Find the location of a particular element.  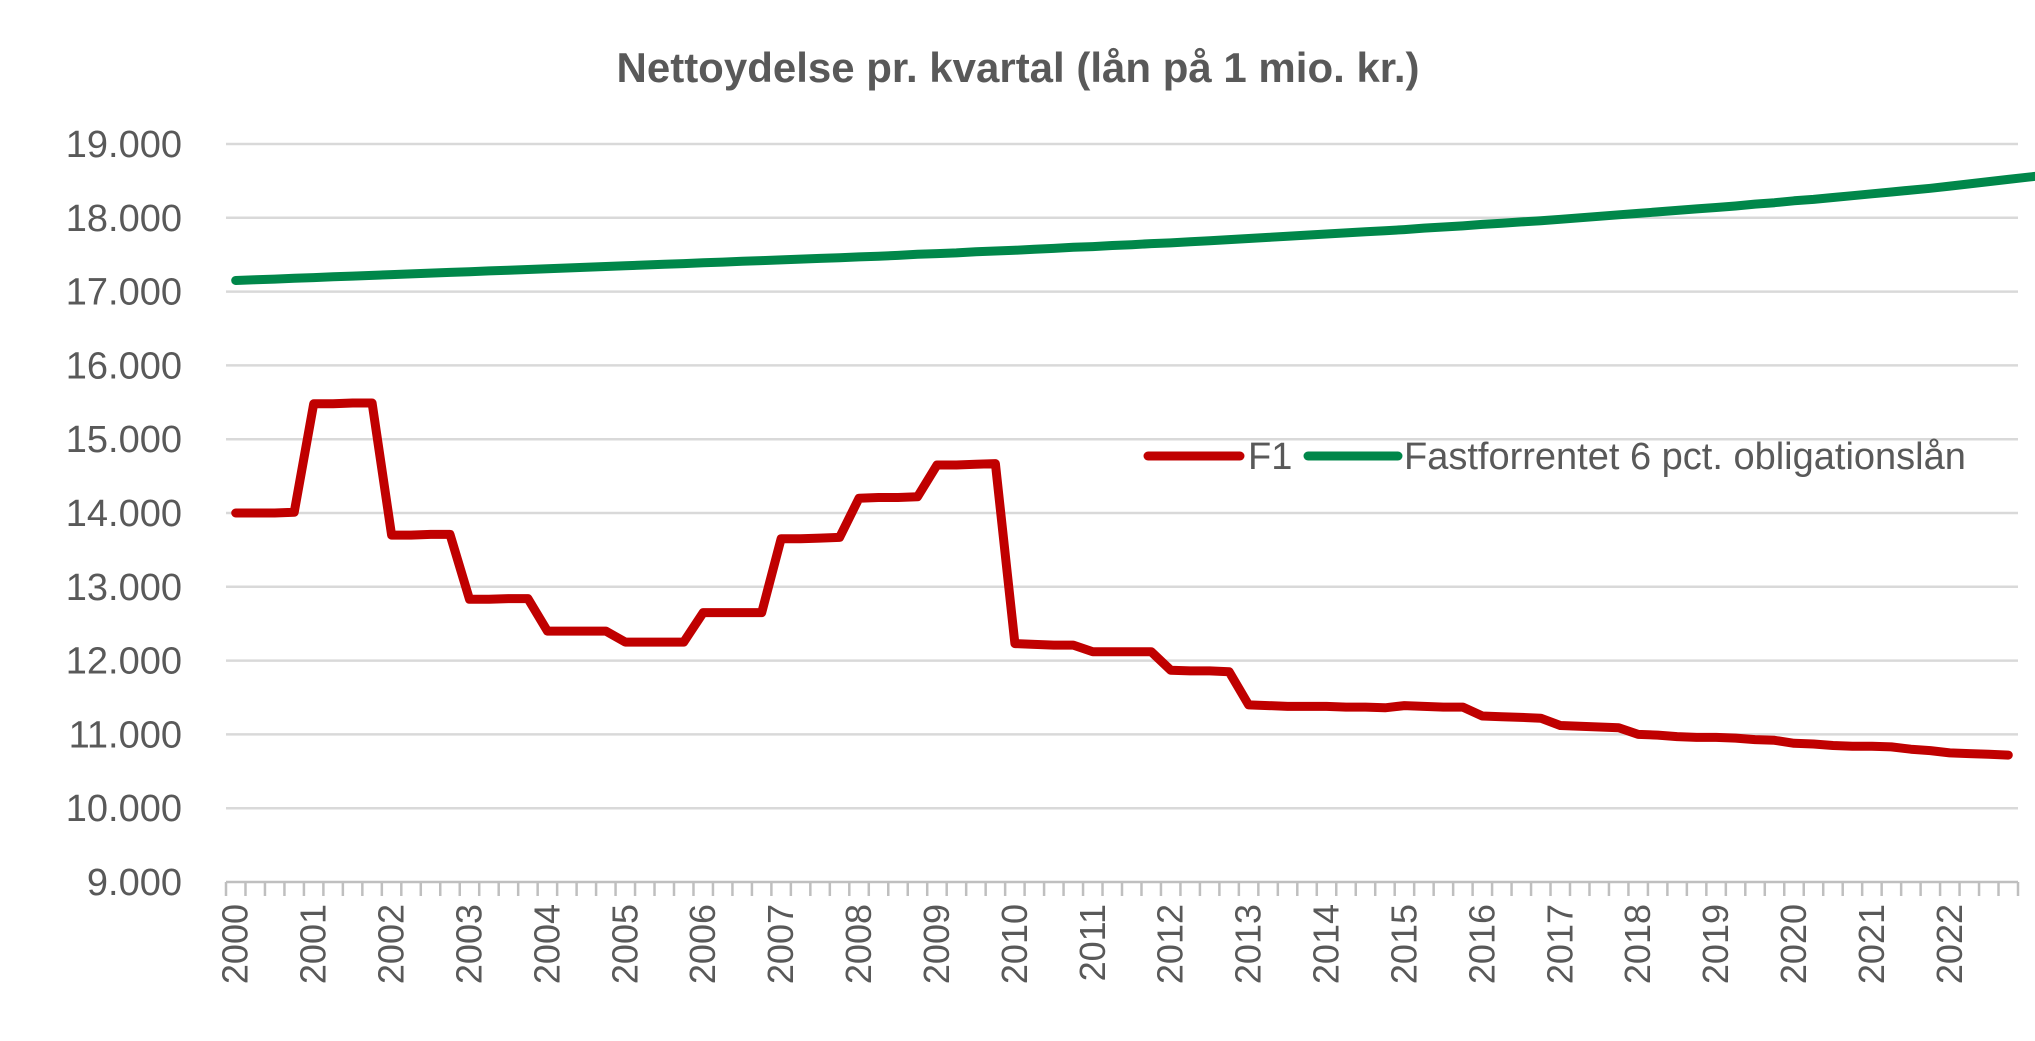

x-tick-label: 2002 is located at coordinates (391, 944).